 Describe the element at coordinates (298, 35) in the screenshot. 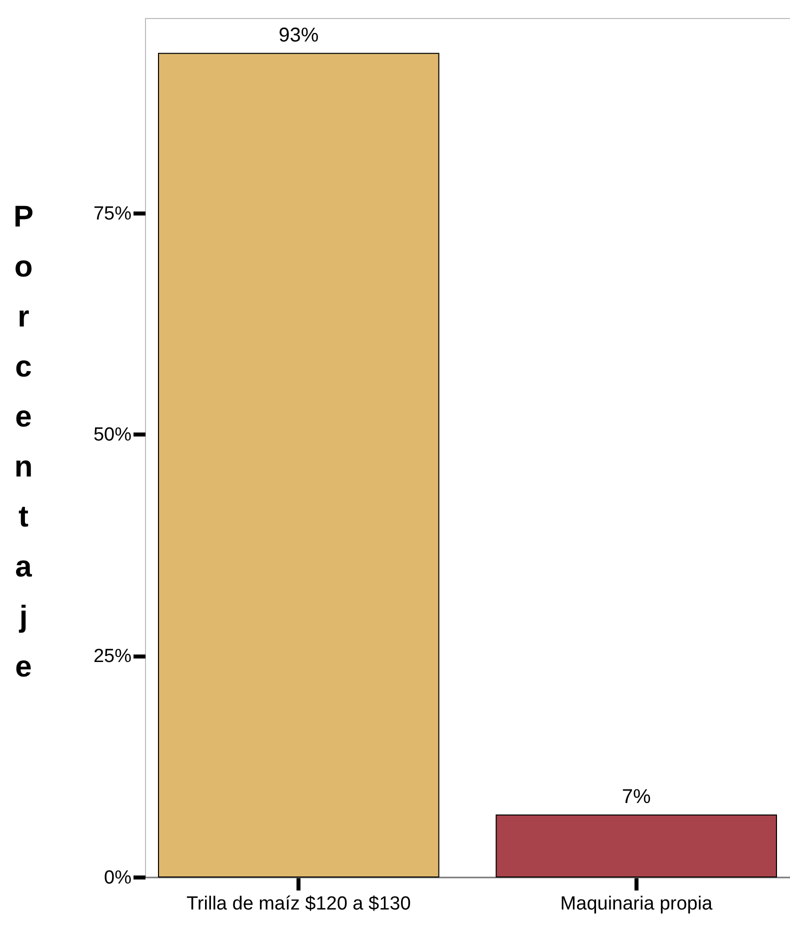

I see `data-label: 93%` at that location.